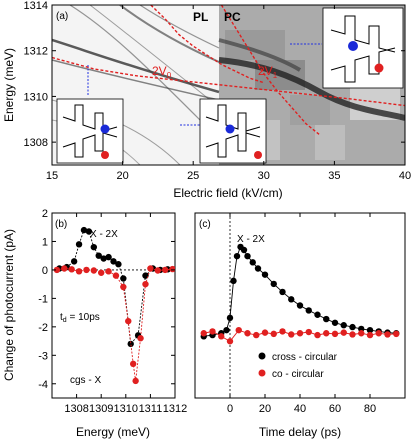 Image resolution: width=415 pixels, height=443 pixels. Describe the element at coordinates (232, 17) in the screenshot. I see `pc-label: PC` at that location.